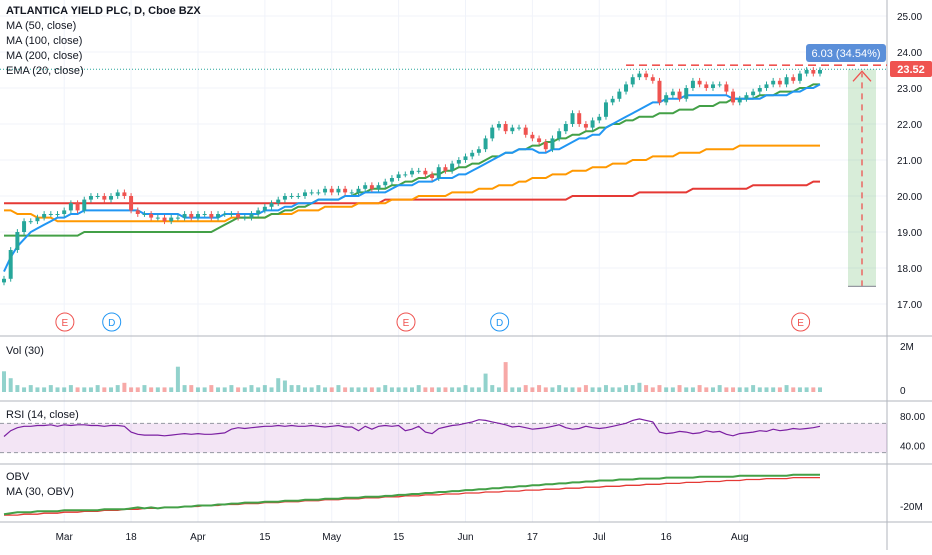  I want to click on price-badge: 23.52, so click(911, 69).